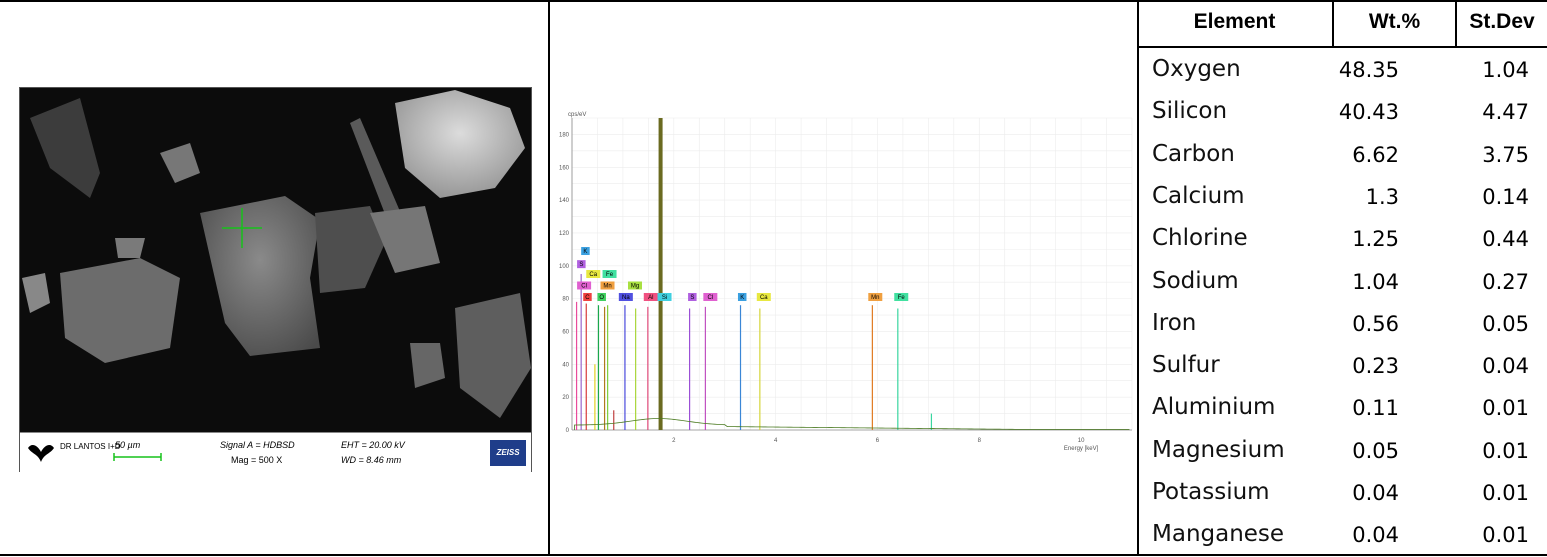 The image size is (1547, 557). Describe the element at coordinates (1081, 441) in the screenshot. I see `x-tick-label: 10` at that location.